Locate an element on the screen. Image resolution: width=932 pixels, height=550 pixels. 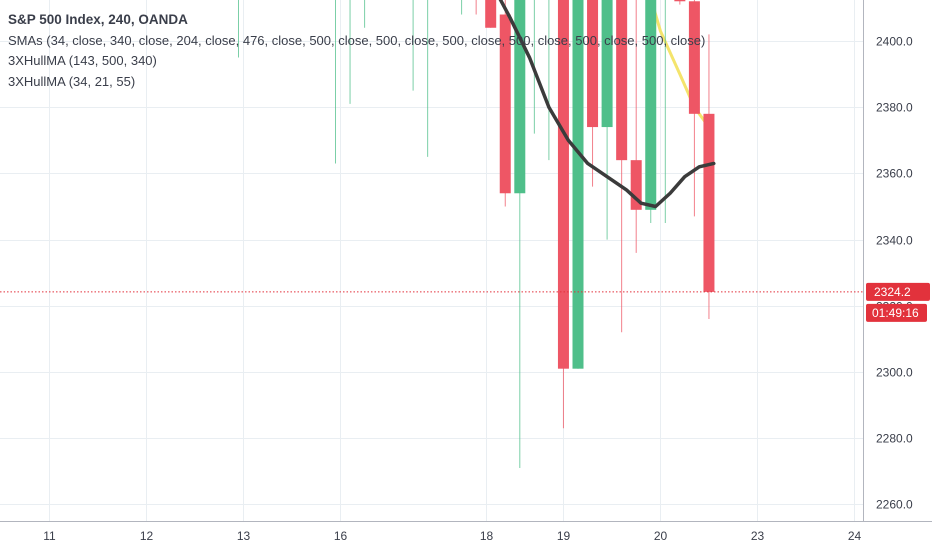
time-tick-label: 12 is located at coordinates (147, 536).